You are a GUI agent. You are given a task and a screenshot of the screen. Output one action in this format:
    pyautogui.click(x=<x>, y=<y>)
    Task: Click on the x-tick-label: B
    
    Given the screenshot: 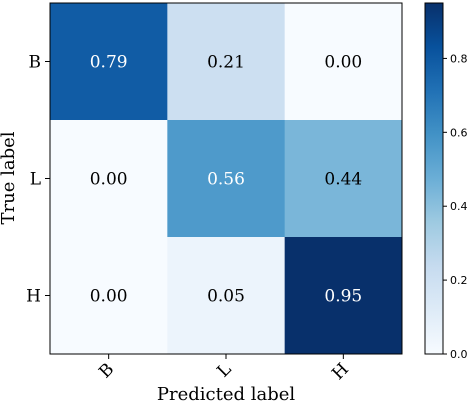 What is the action you would take?
    pyautogui.click(x=106, y=370)
    